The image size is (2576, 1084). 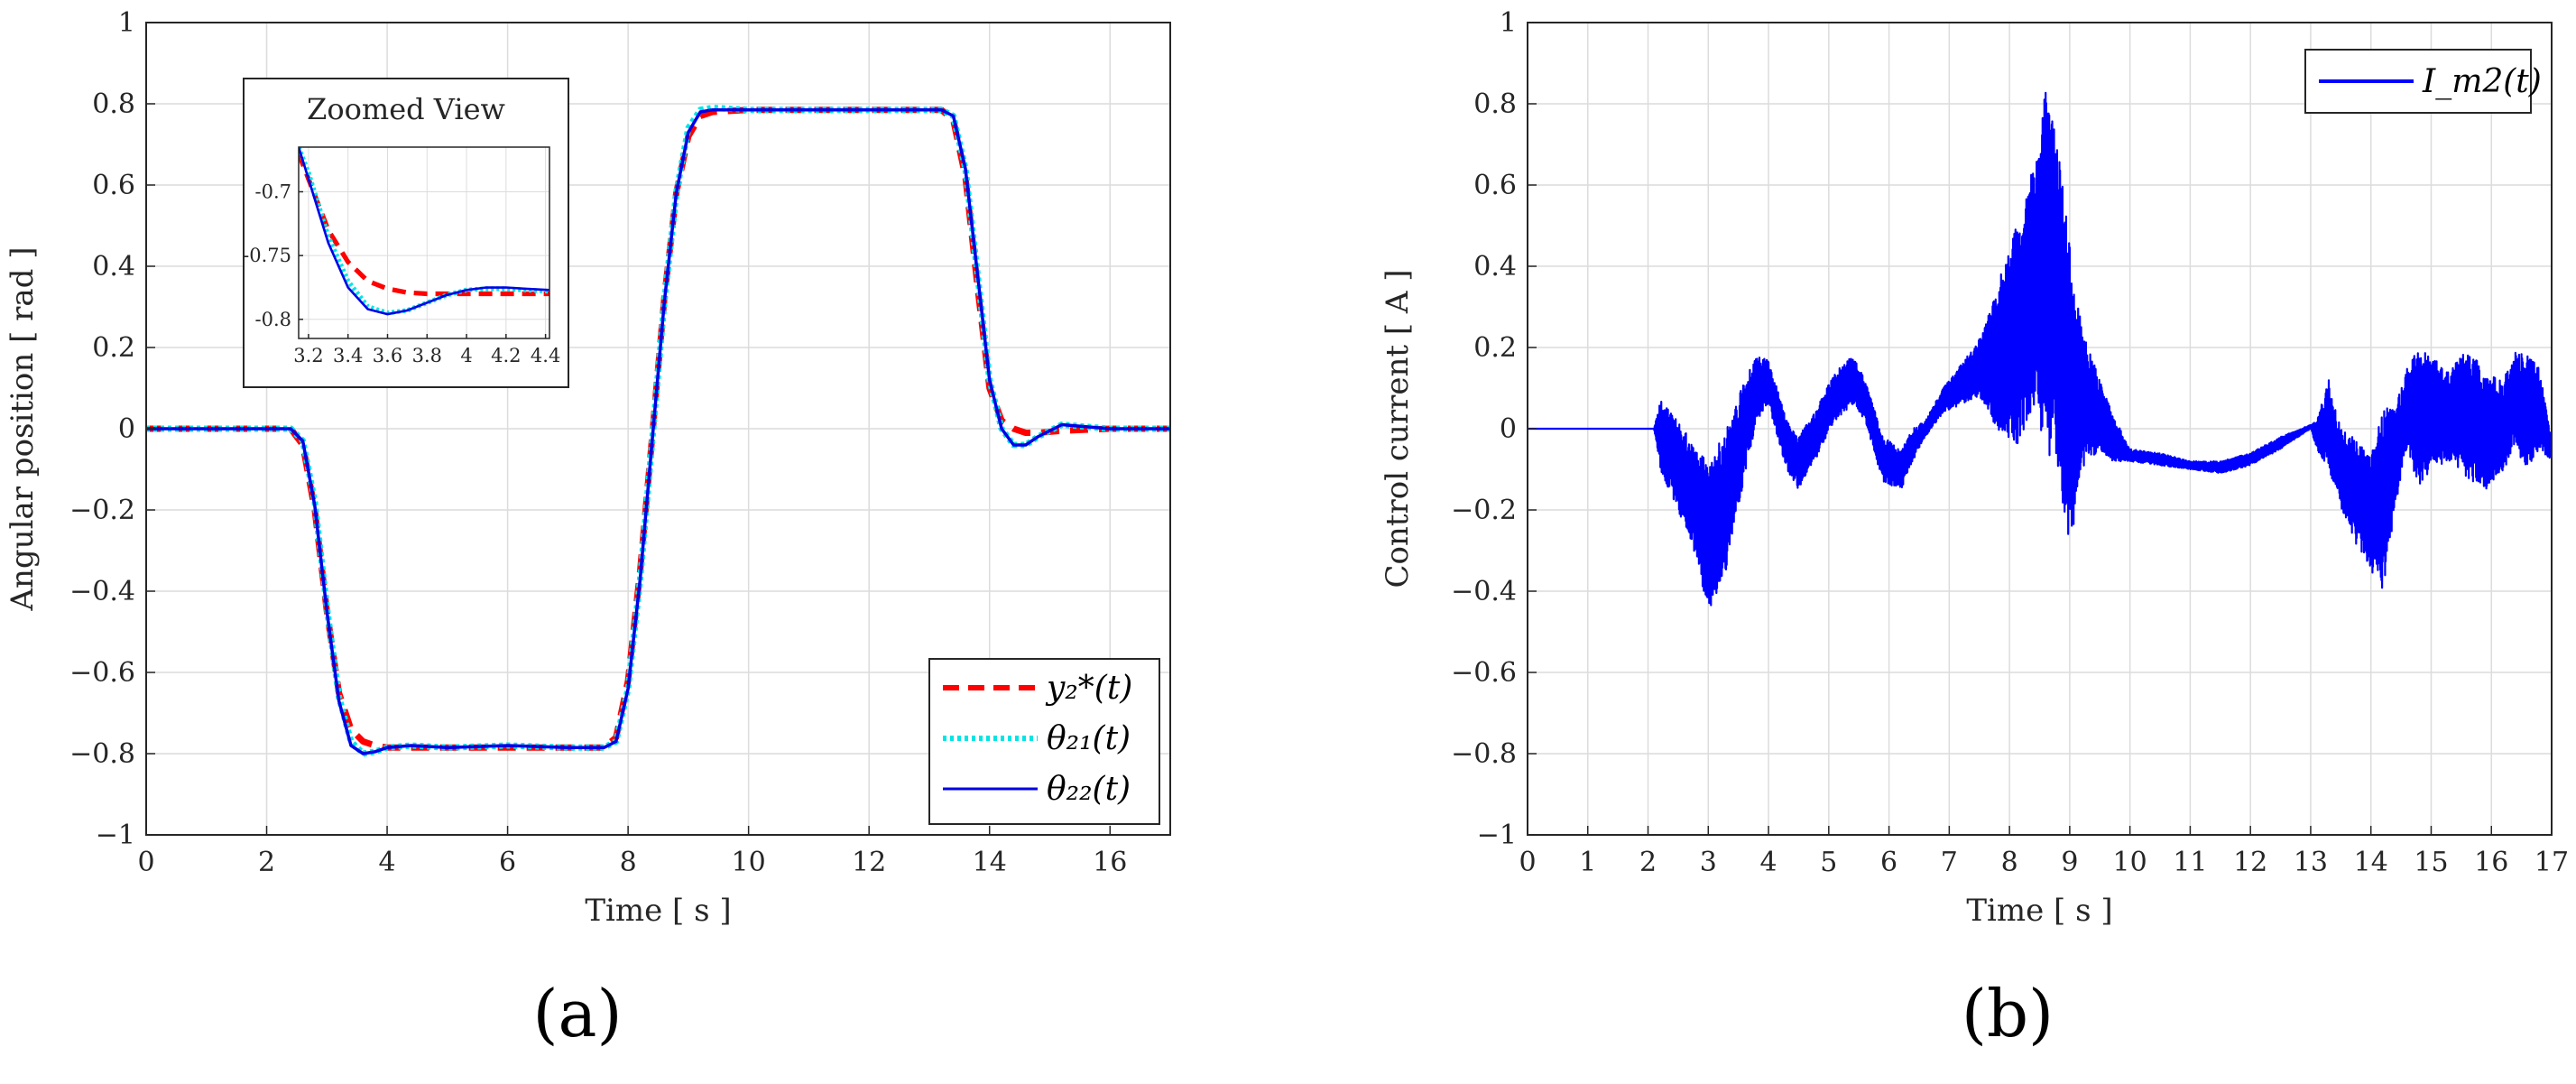 I want to click on x-tick-label: 4.2, so click(x=506, y=356).